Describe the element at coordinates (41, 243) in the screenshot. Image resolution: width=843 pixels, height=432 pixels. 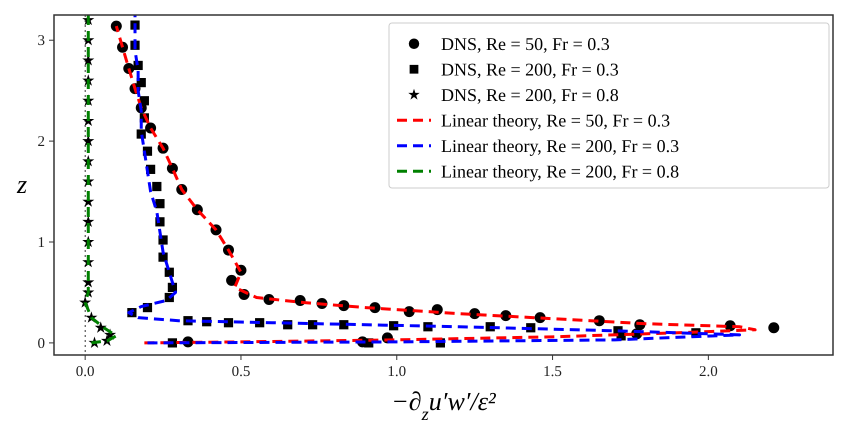
I see `y-tick-label: 1` at that location.